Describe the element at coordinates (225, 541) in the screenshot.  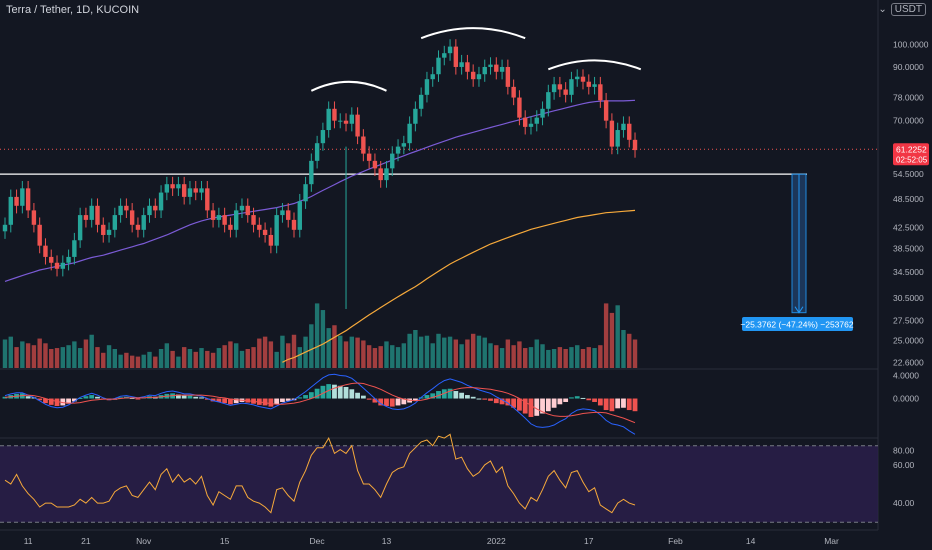
I see `time-tick-label: 15` at that location.